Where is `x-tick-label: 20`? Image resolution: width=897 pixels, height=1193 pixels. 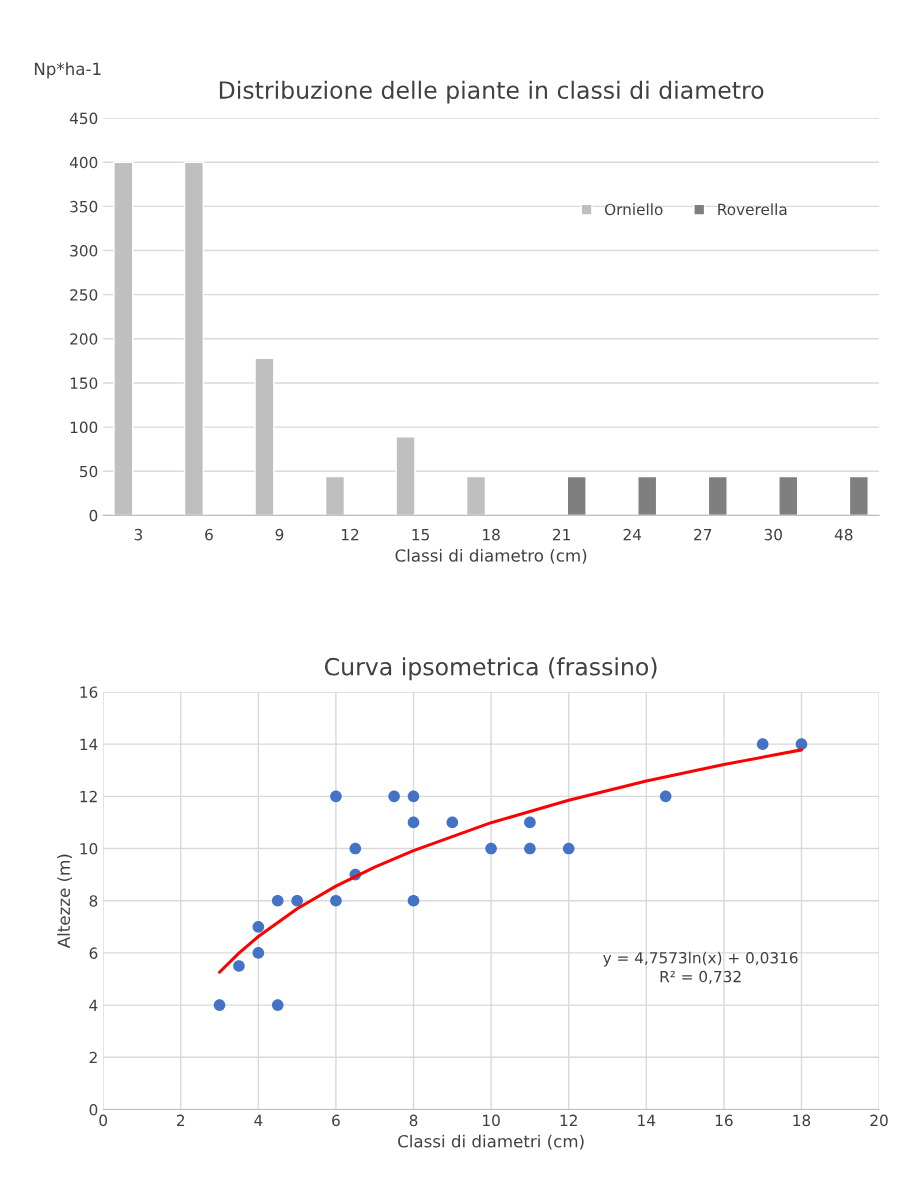 x-tick-label: 20 is located at coordinates (879, 1120).